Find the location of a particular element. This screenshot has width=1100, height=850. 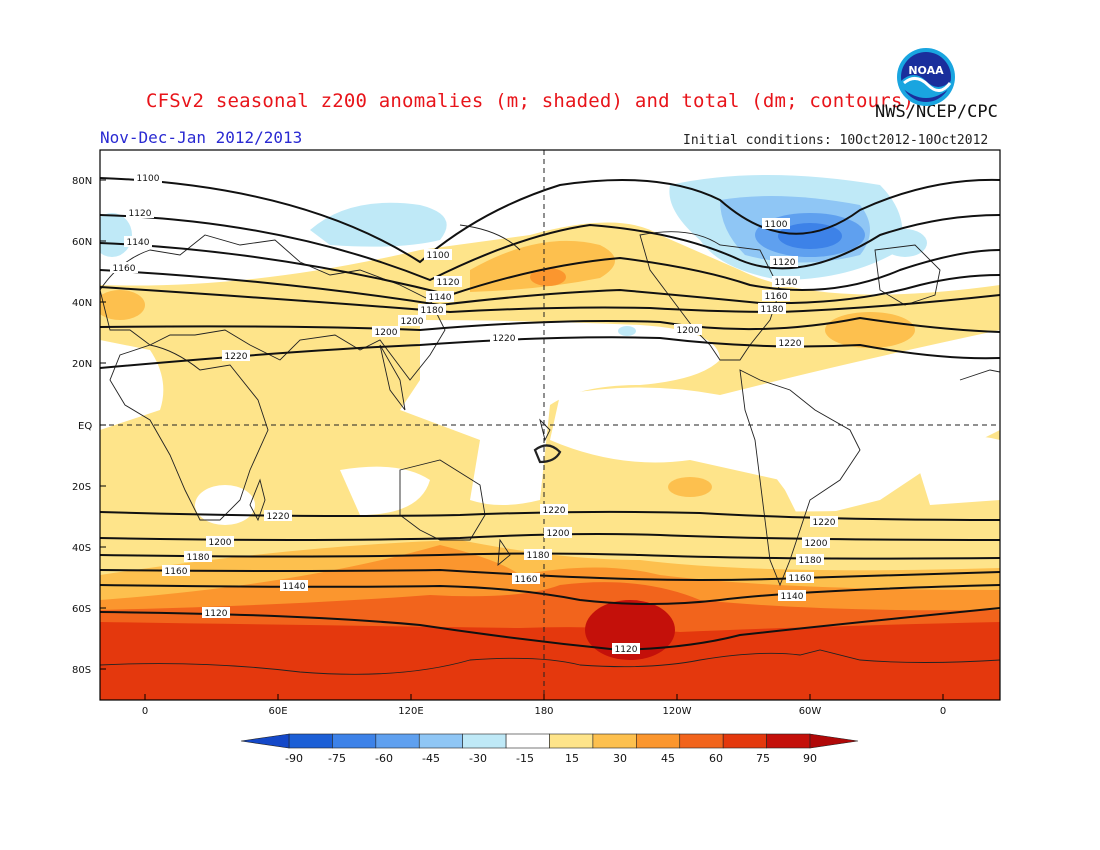

colorbar-label: 30 is located at coordinates (620, 758).